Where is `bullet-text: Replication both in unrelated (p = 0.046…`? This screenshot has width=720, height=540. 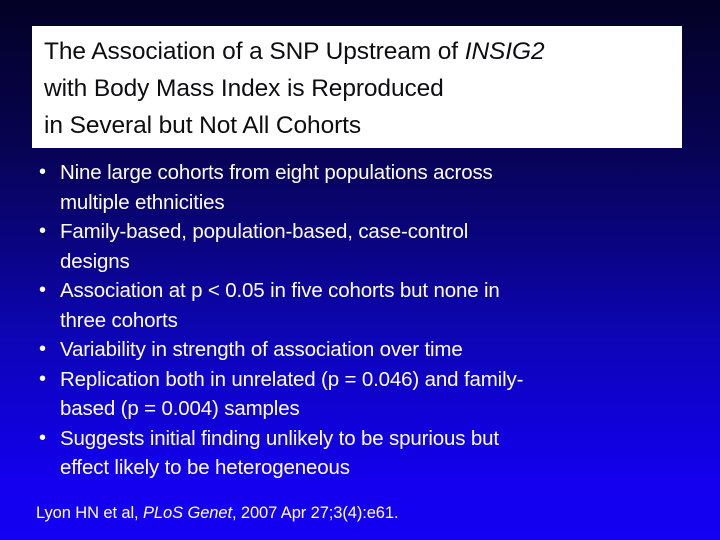 bullet-text: Replication both in unrelated (p = 0.046… is located at coordinates (378, 394).